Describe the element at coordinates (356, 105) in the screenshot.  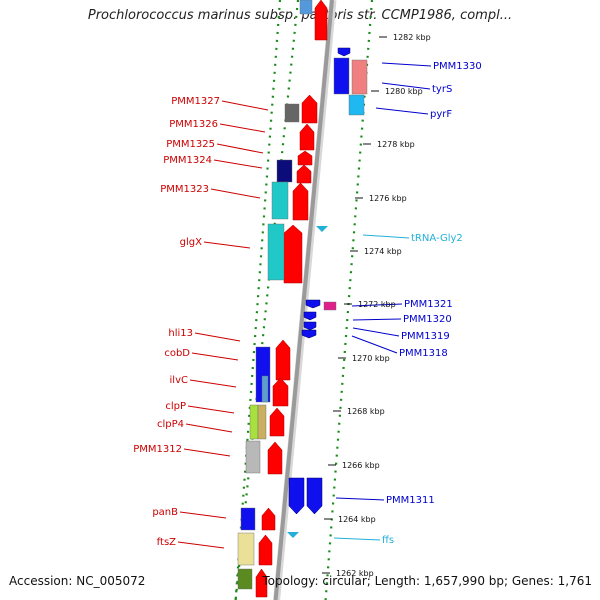
I see `gene-pyrF` at that location.